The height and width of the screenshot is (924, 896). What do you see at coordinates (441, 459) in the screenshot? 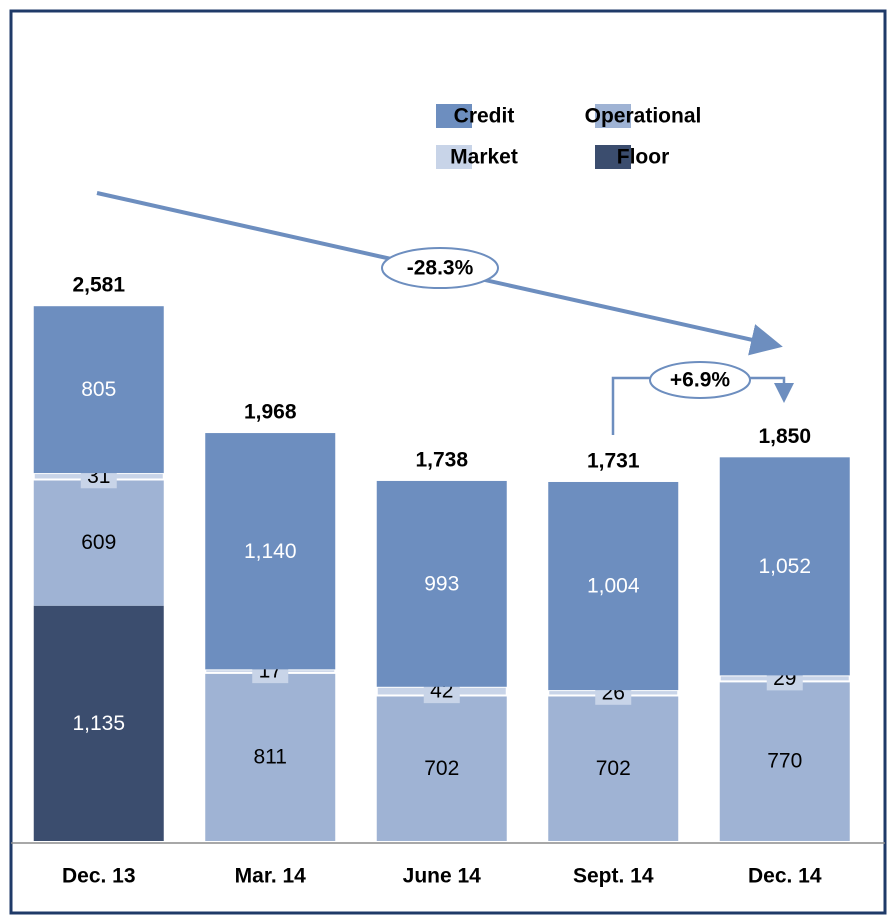
I see `total-label: 1,738` at bounding box center [441, 459].